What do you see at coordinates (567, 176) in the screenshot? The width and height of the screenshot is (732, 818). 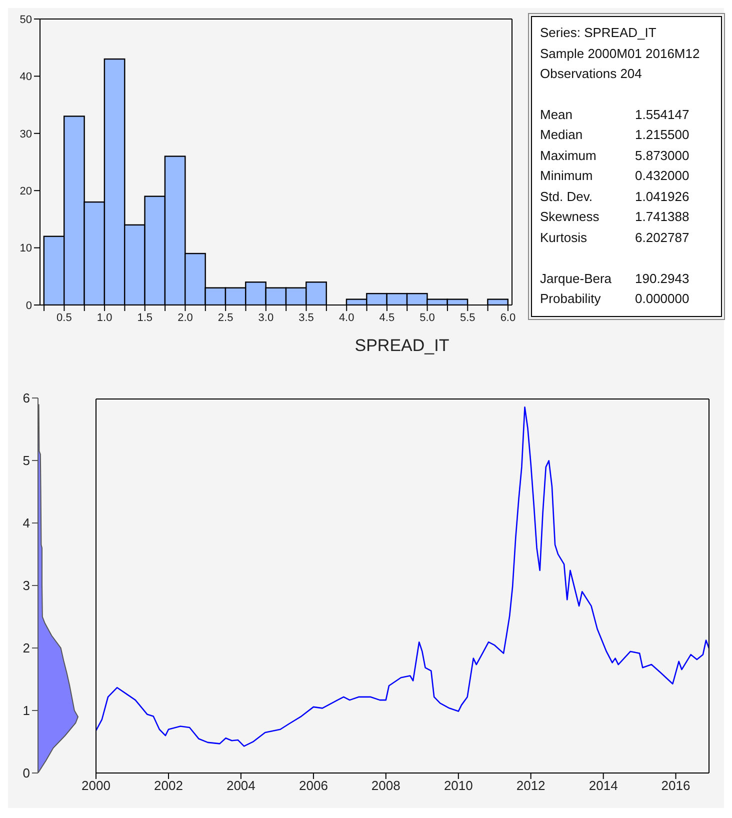 I see `category-label: Minimum` at bounding box center [567, 176].